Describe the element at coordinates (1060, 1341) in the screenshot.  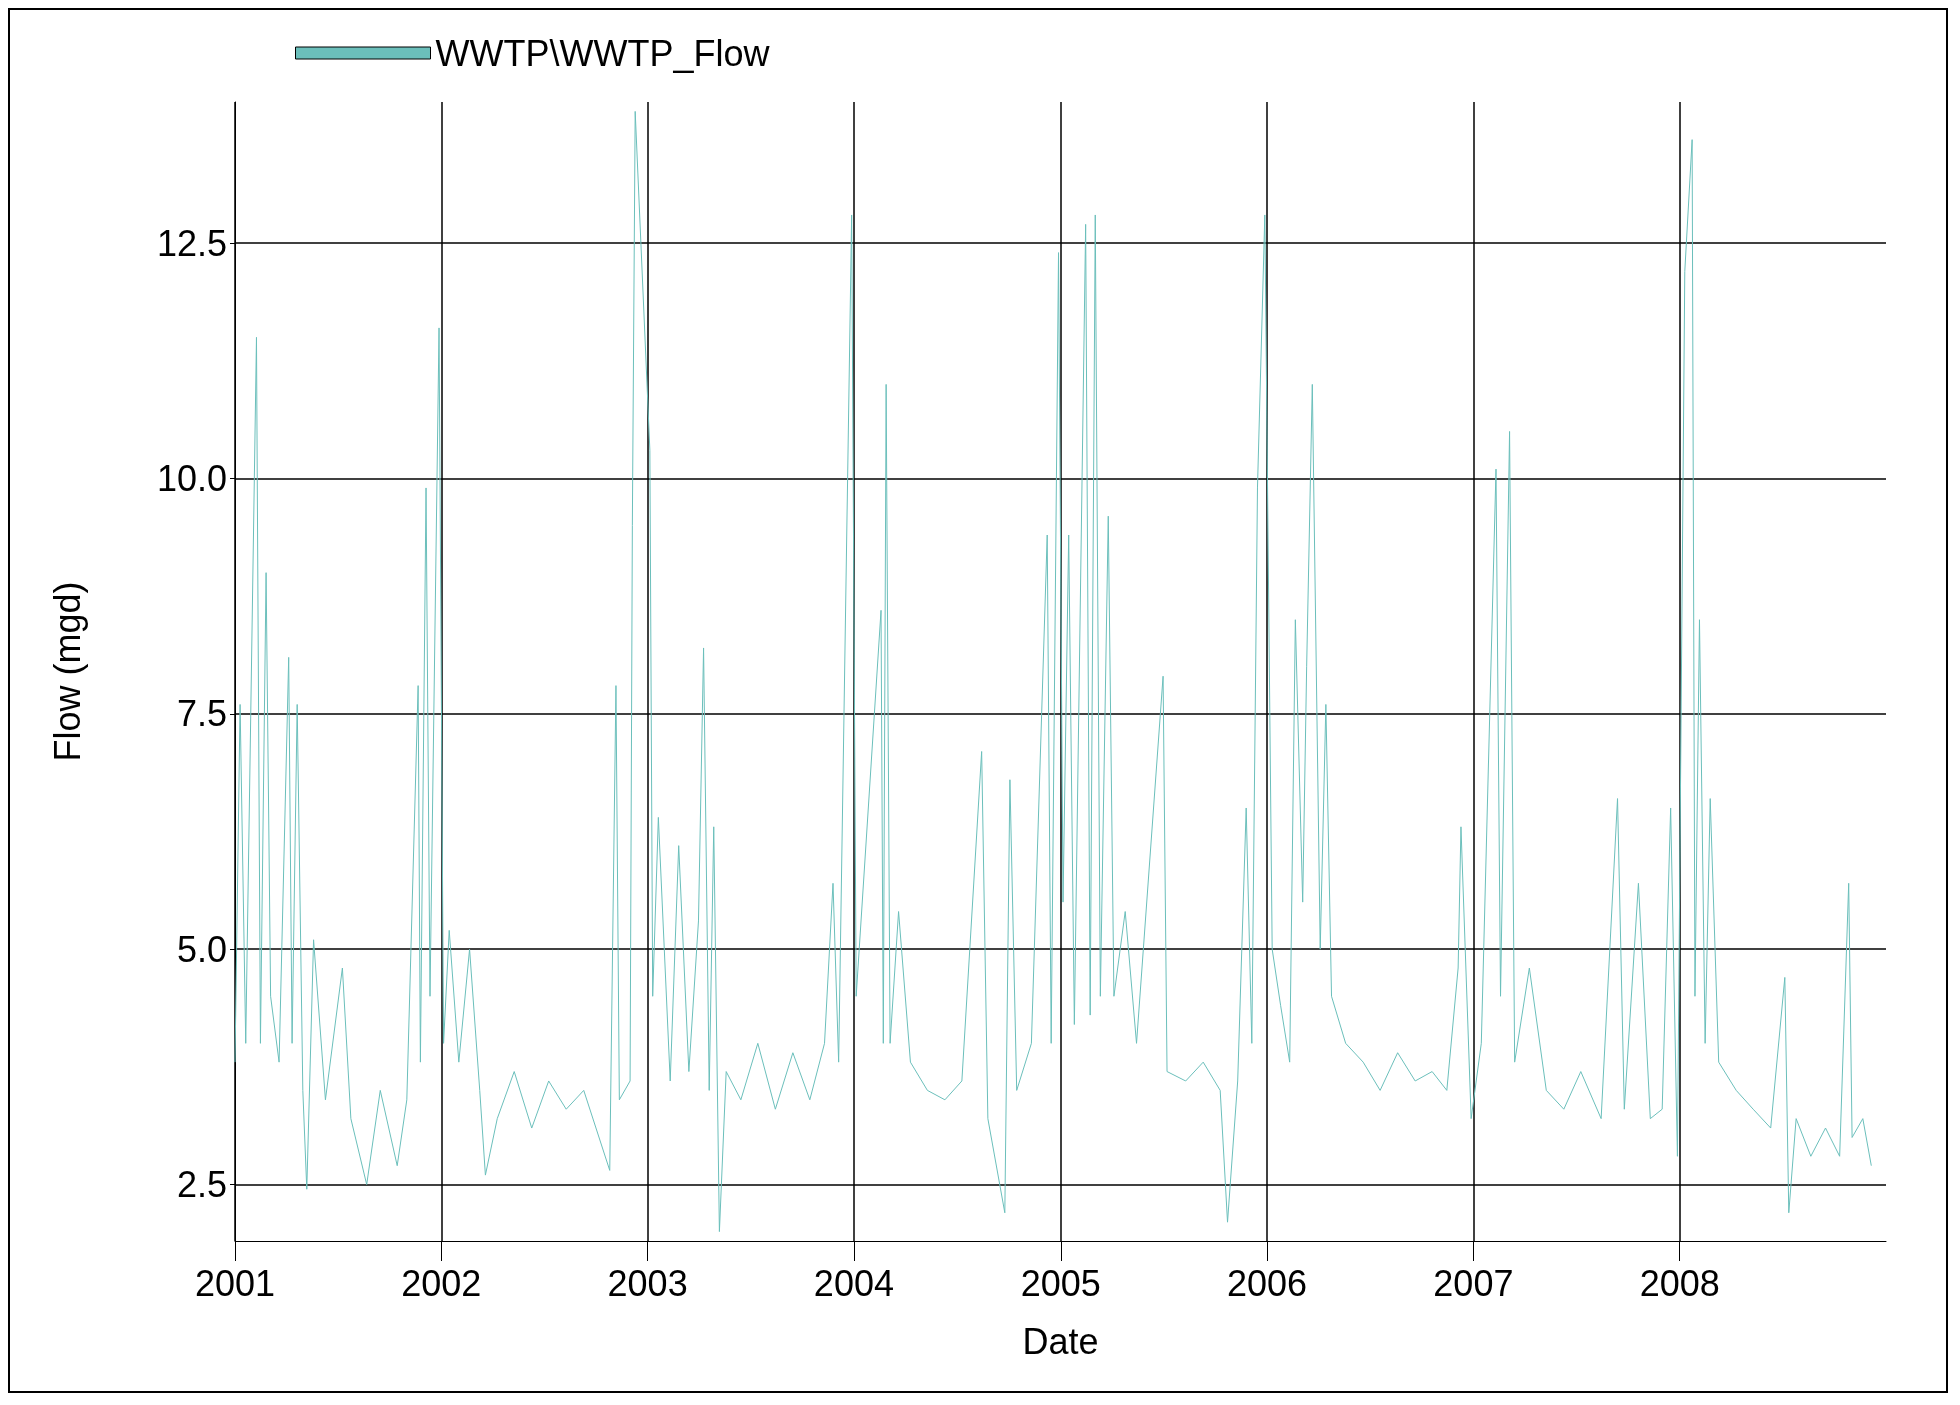
I see `x-axis-title: Date` at that location.